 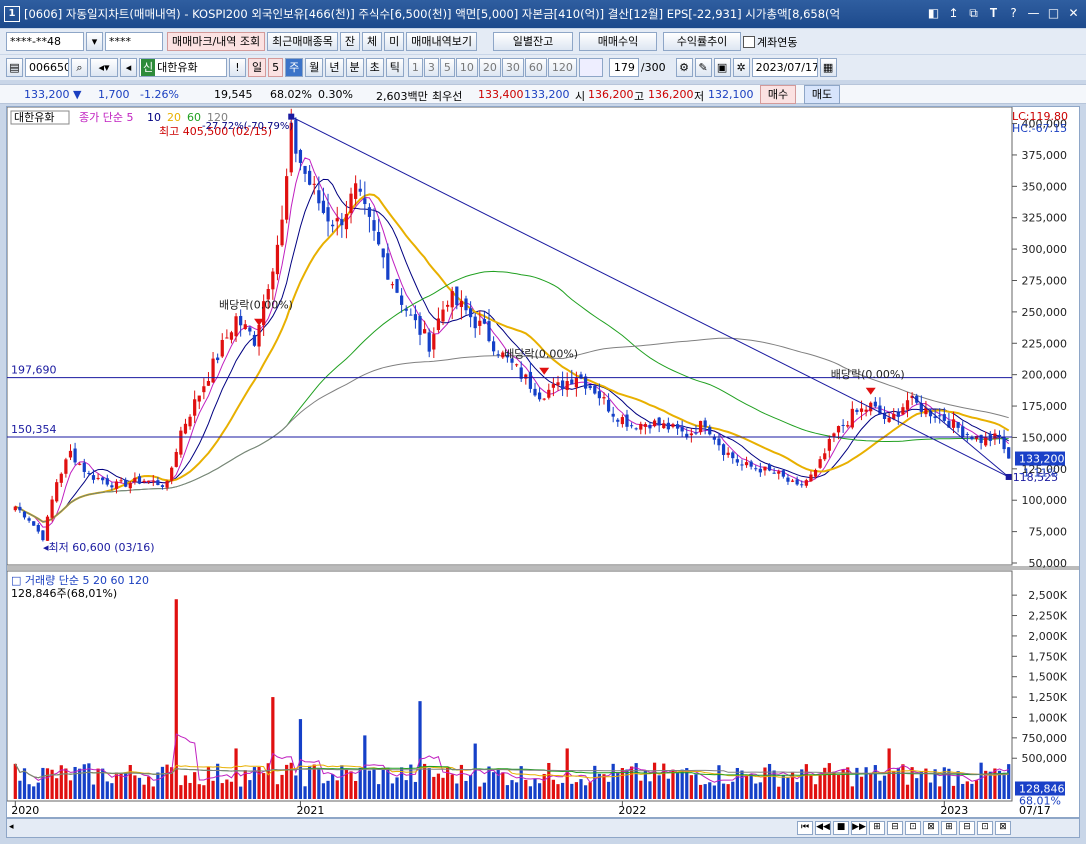 What do you see at coordinates (512, 67) in the screenshot?
I see `interval-30: 30` at bounding box center [512, 67].